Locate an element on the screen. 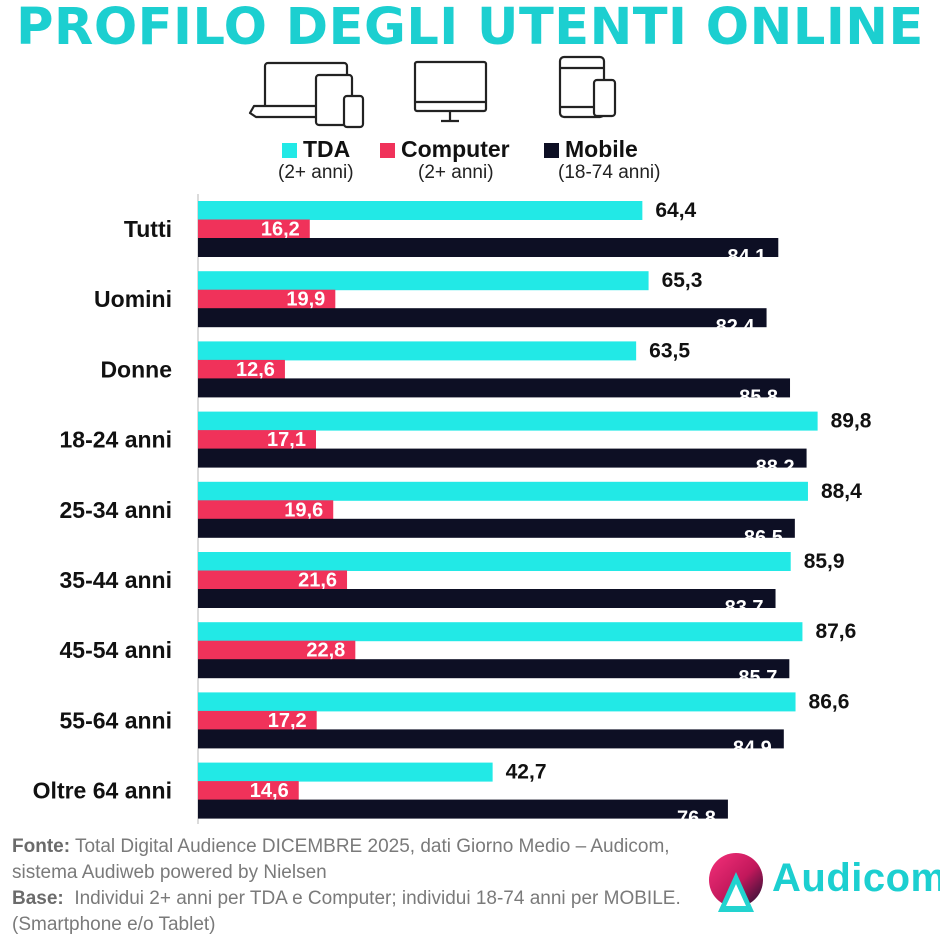 The width and height of the screenshot is (940, 950). data-label-mobile: 83,7 is located at coordinates (744, 608).